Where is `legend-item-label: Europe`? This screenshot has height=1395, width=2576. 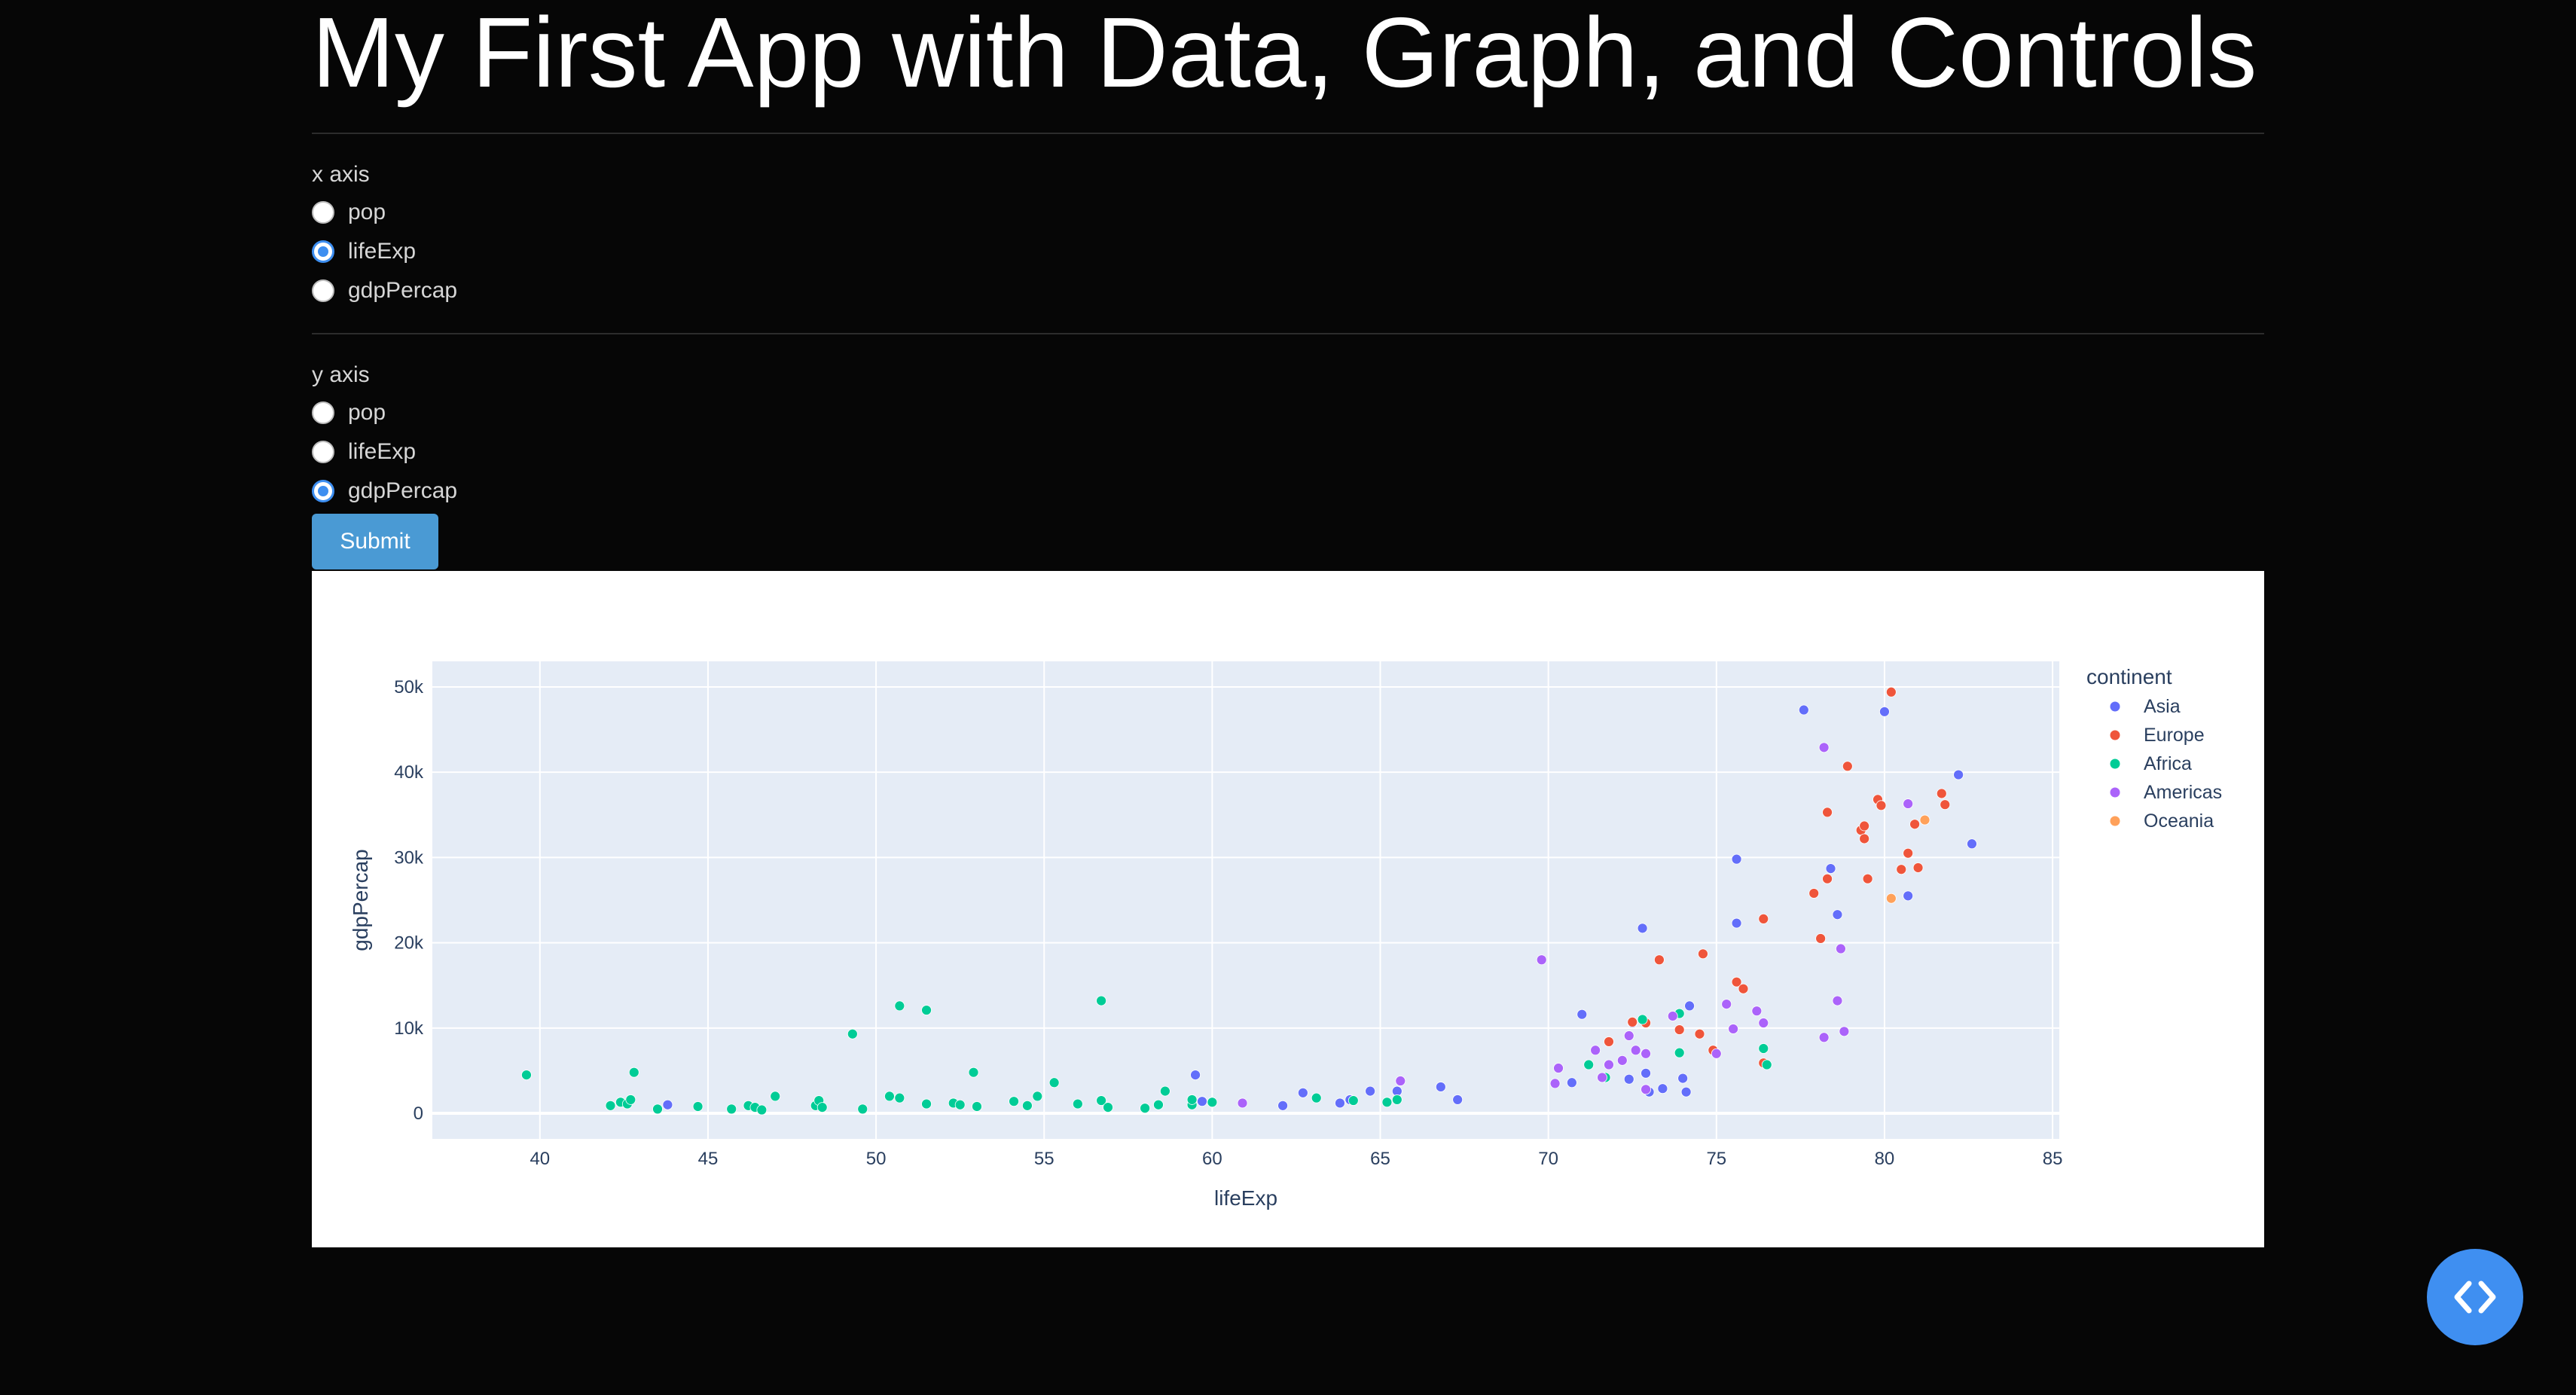 legend-item-label: Europe is located at coordinates (2174, 735).